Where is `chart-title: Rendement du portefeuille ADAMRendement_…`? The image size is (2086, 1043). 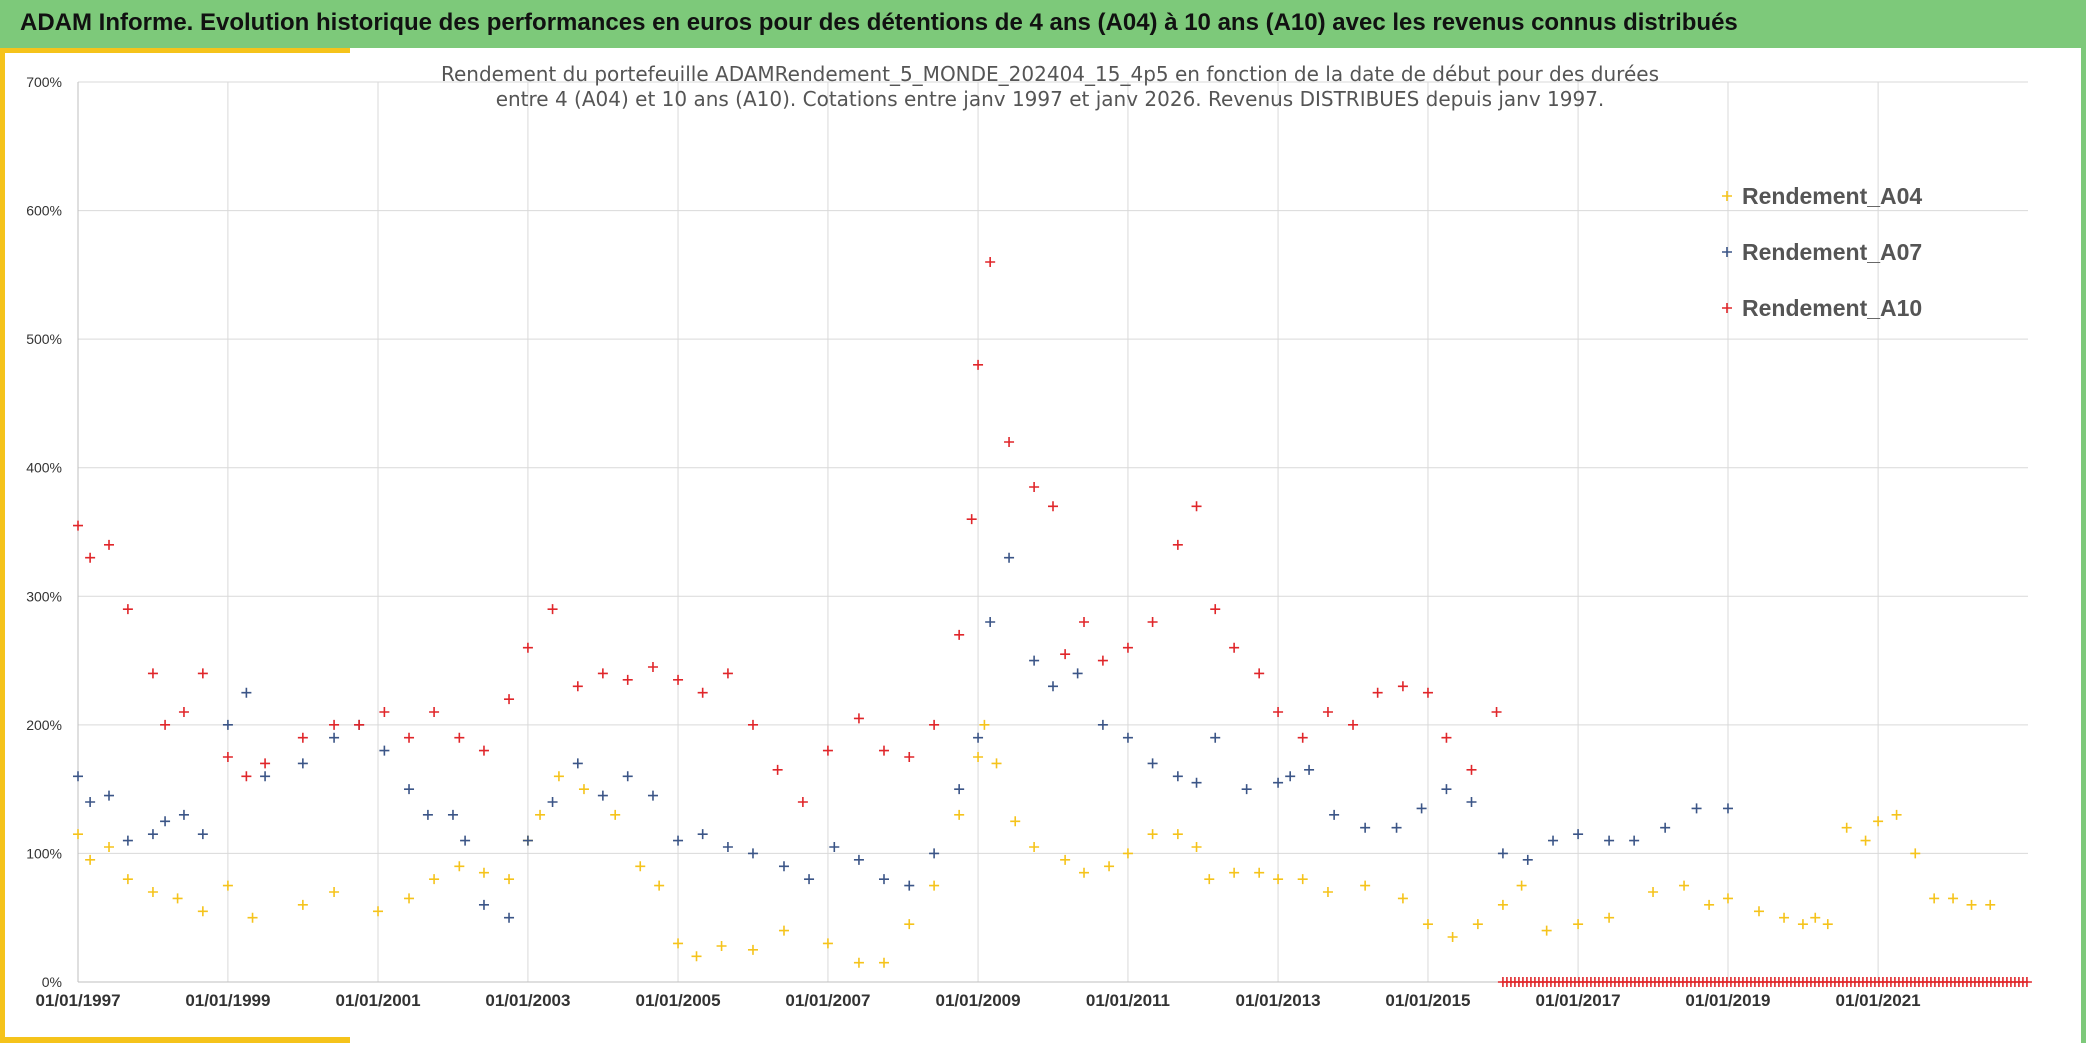 chart-title: Rendement du portefeuille ADAMRendement_… is located at coordinates (1050, 86).